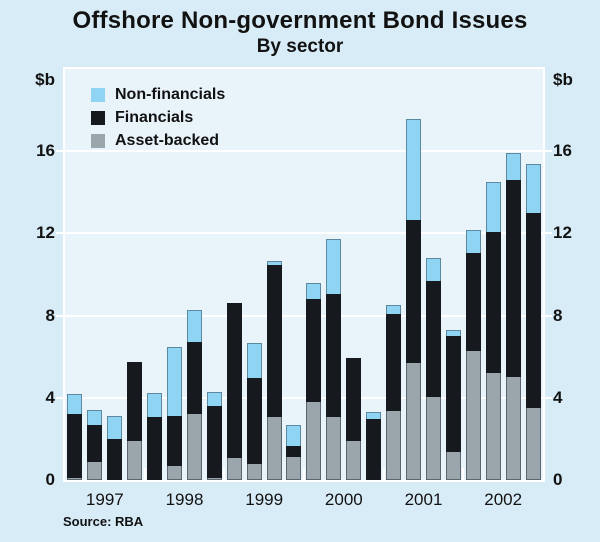 This screenshot has width=600, height=542. Describe the element at coordinates (167, 140) in the screenshot. I see `legend-label: Asset-backed` at that location.